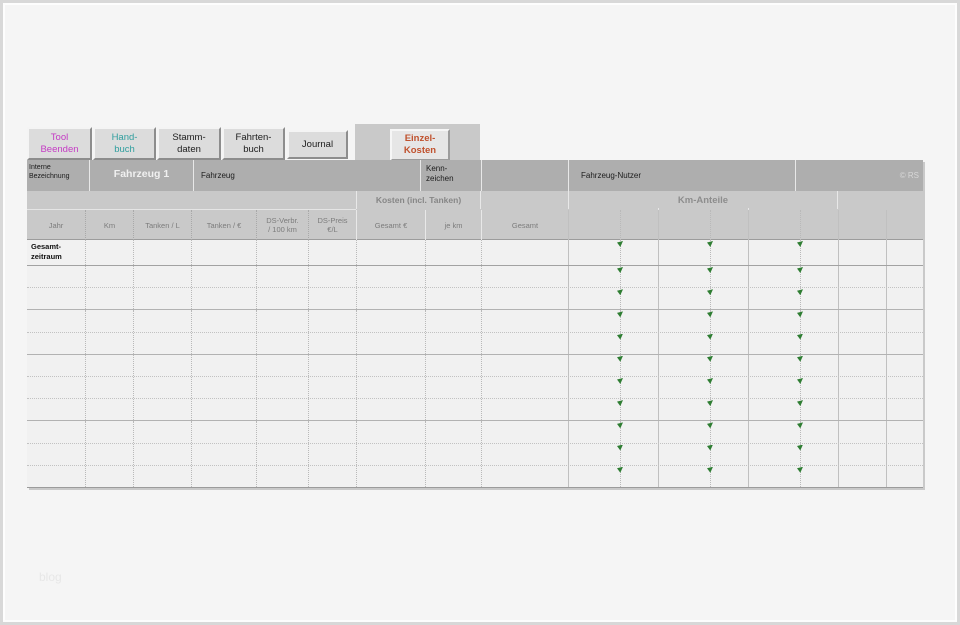 The width and height of the screenshot is (960, 625). I want to click on vehicle-name-cell: Fahrzeug 1, so click(141, 175).